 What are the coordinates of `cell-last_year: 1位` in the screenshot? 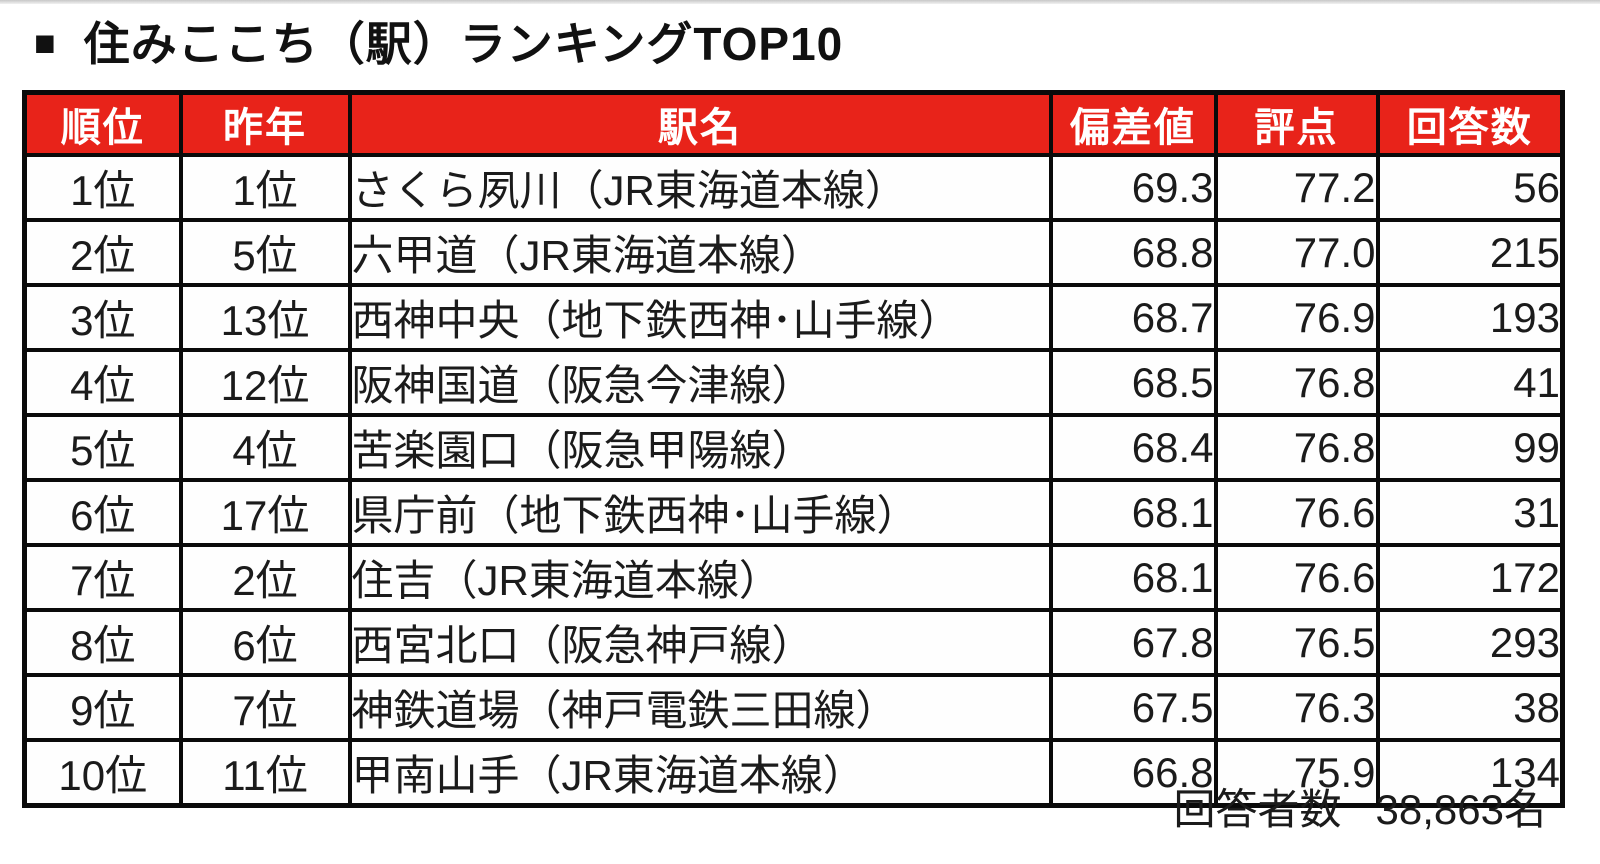 It's located at (265, 187).